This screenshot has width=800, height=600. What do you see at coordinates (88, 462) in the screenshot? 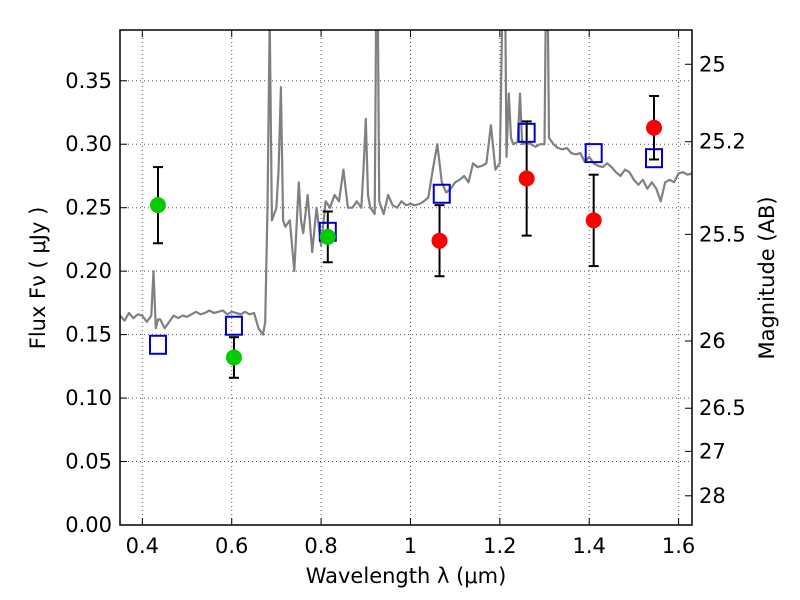
I see `y-tick-label: 0.05` at bounding box center [88, 462].